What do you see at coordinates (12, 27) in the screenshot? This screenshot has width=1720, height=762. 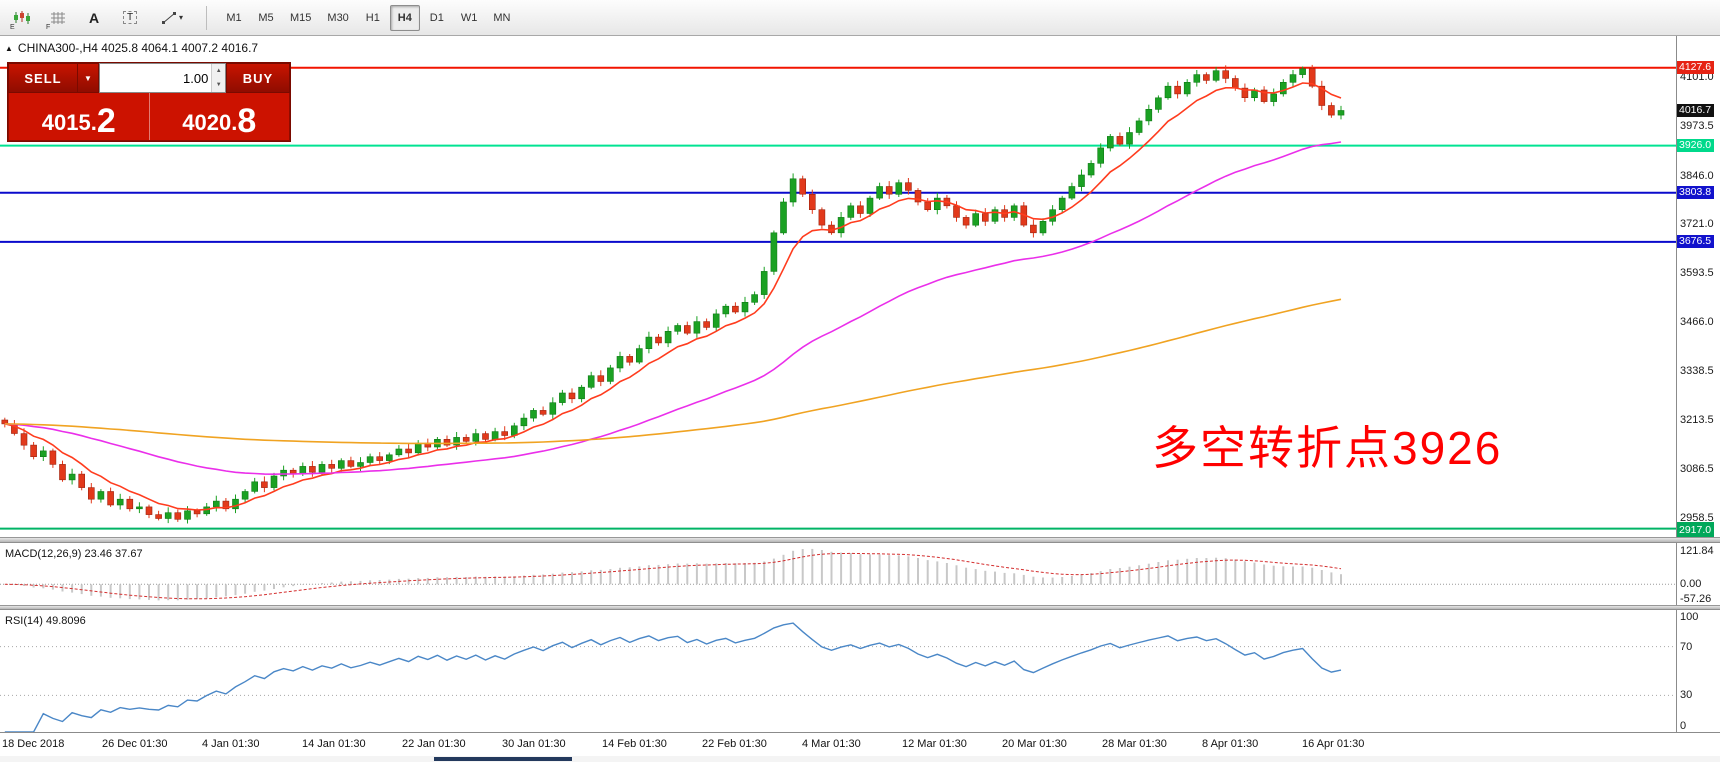 I see `expert-badge-label: E` at bounding box center [12, 27].